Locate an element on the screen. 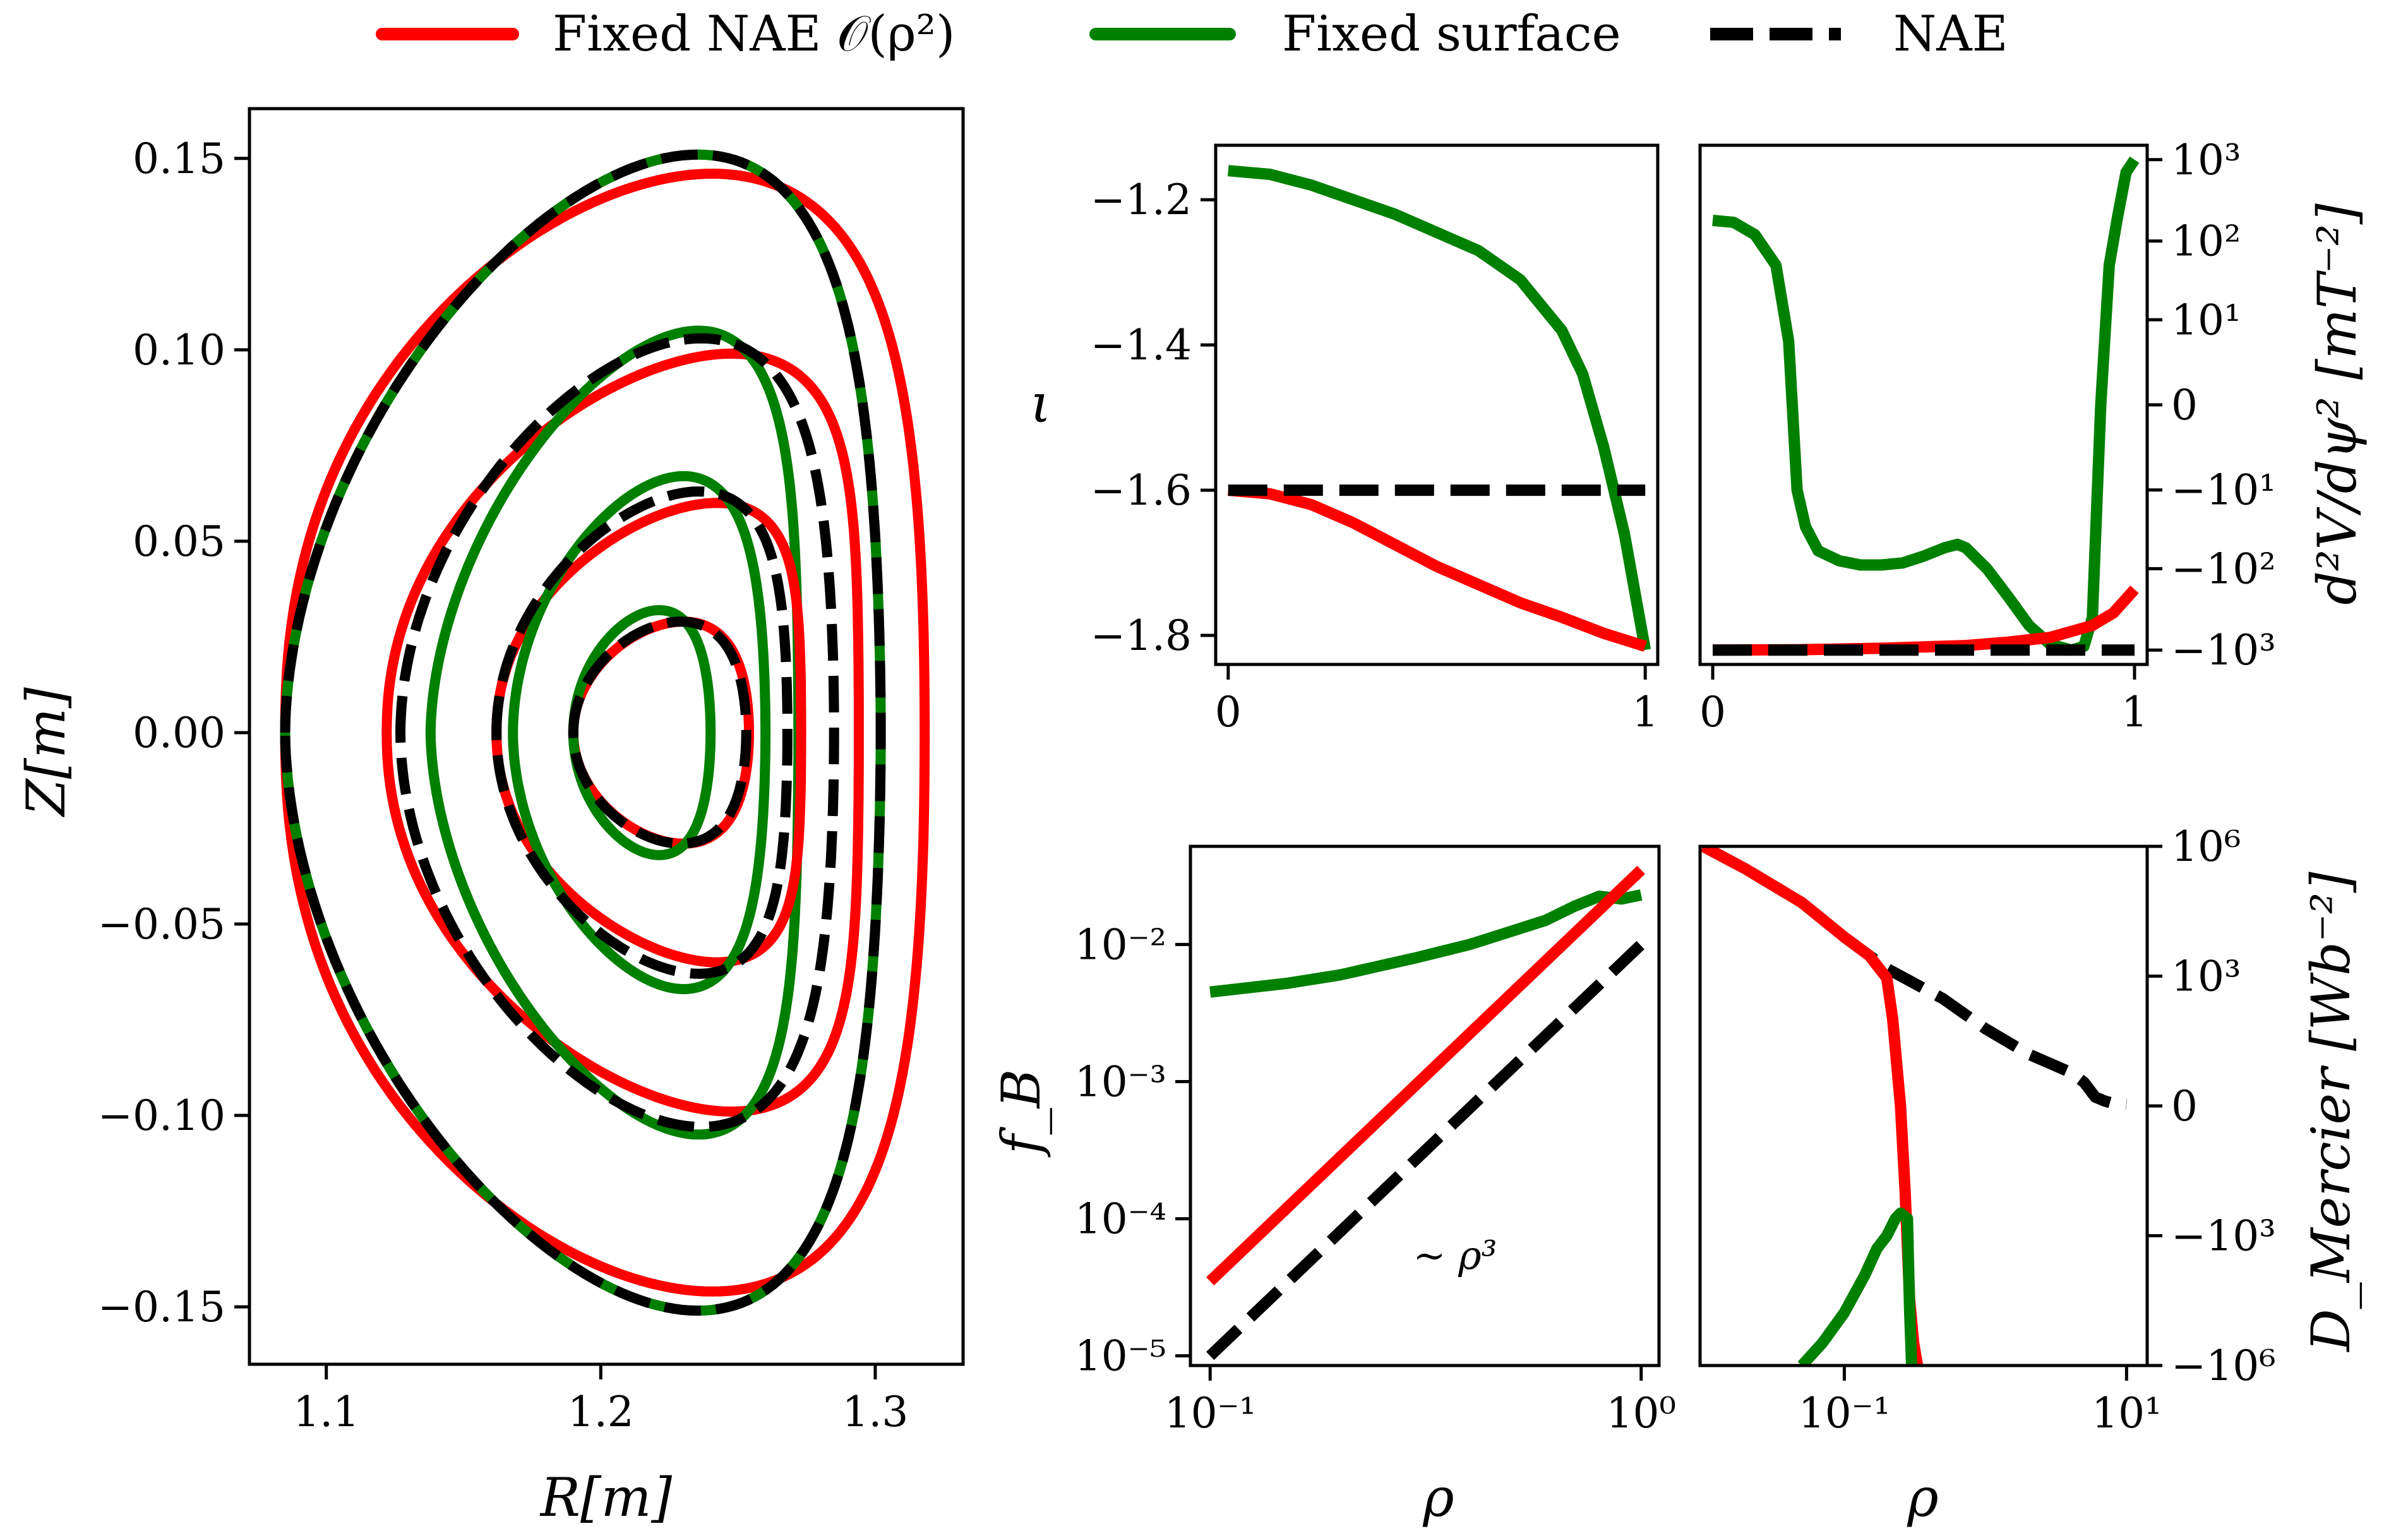 This screenshot has width=2408, height=1531. y-tick-label: −1.2 is located at coordinates (1141, 200).